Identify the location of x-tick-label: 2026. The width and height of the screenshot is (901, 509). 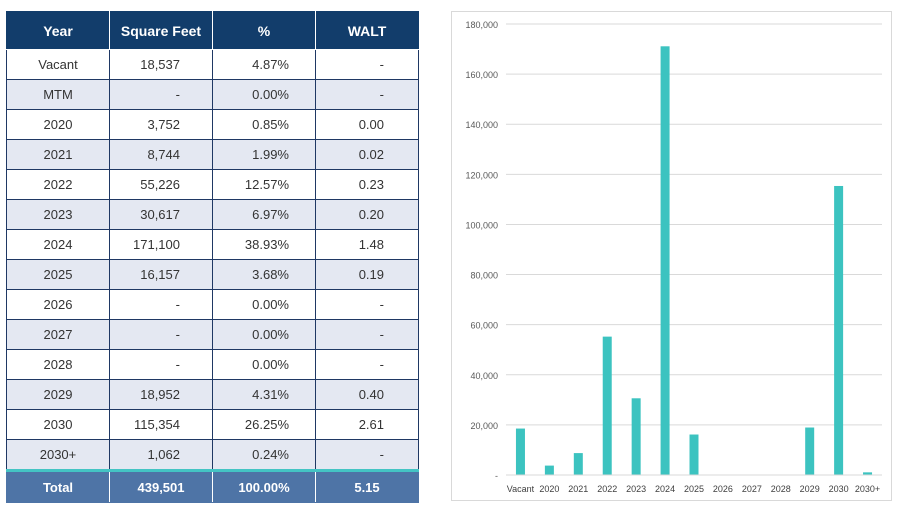
(723, 489).